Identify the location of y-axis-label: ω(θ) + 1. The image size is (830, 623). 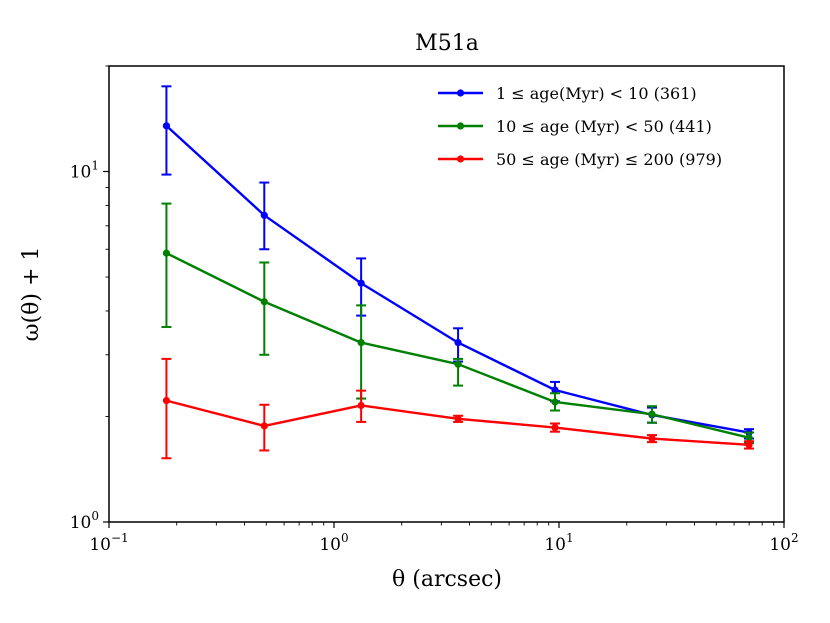
(31, 294).